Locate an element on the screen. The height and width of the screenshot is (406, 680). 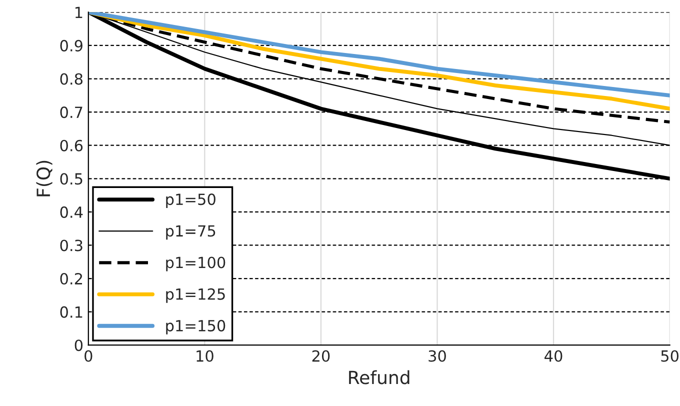
y-tick-label: 0.5 is located at coordinates (71, 179).